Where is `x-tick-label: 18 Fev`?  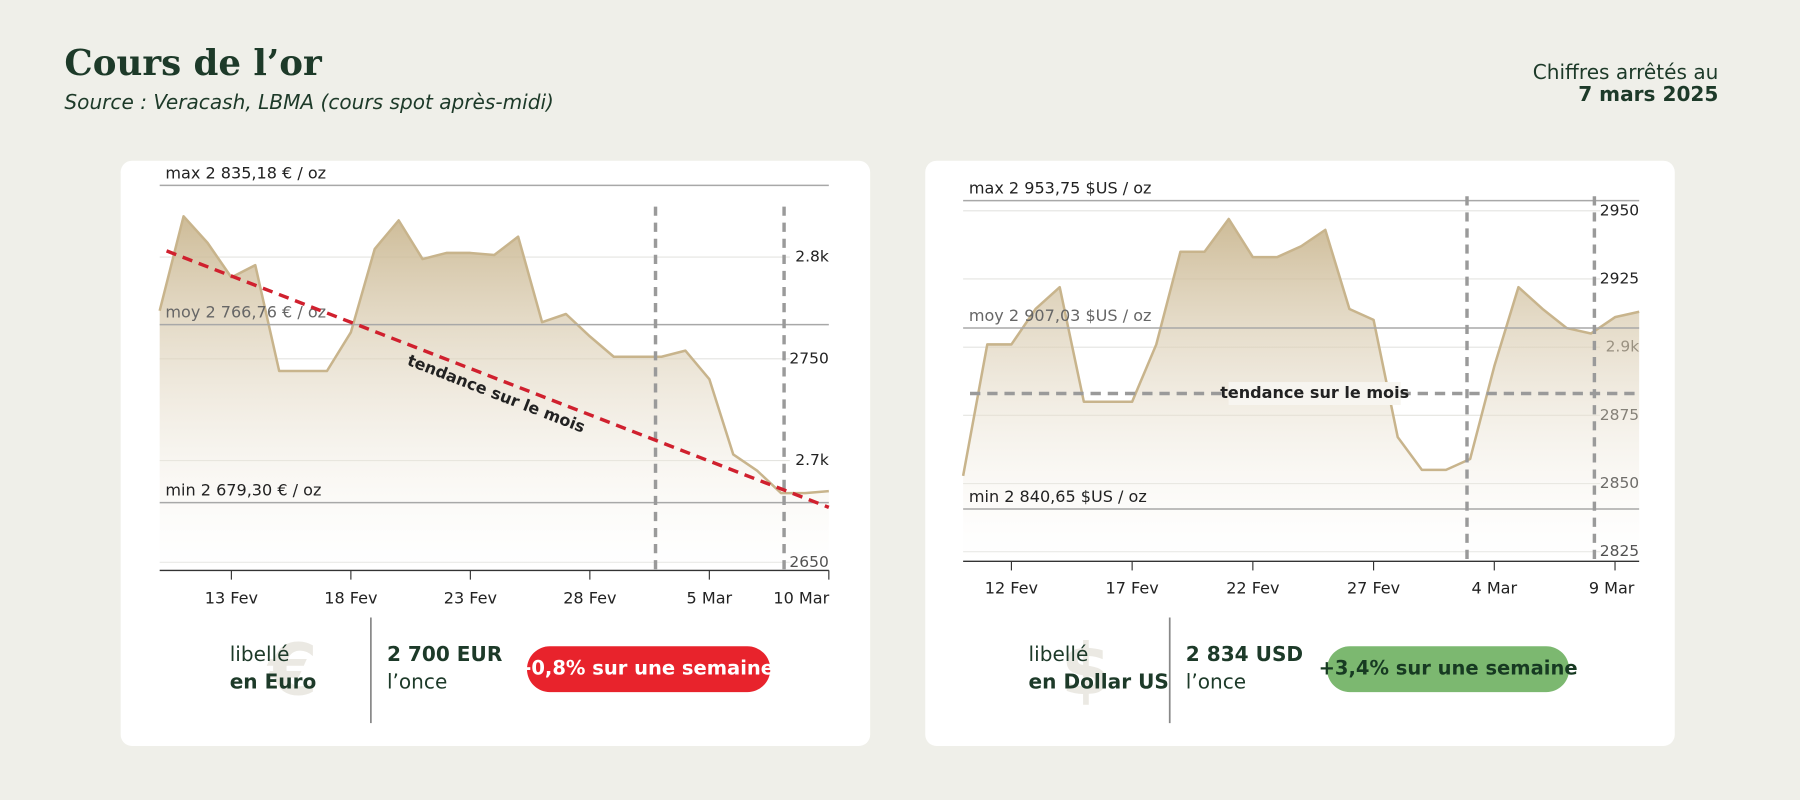 x-tick-label: 18 Fev is located at coordinates (351, 598).